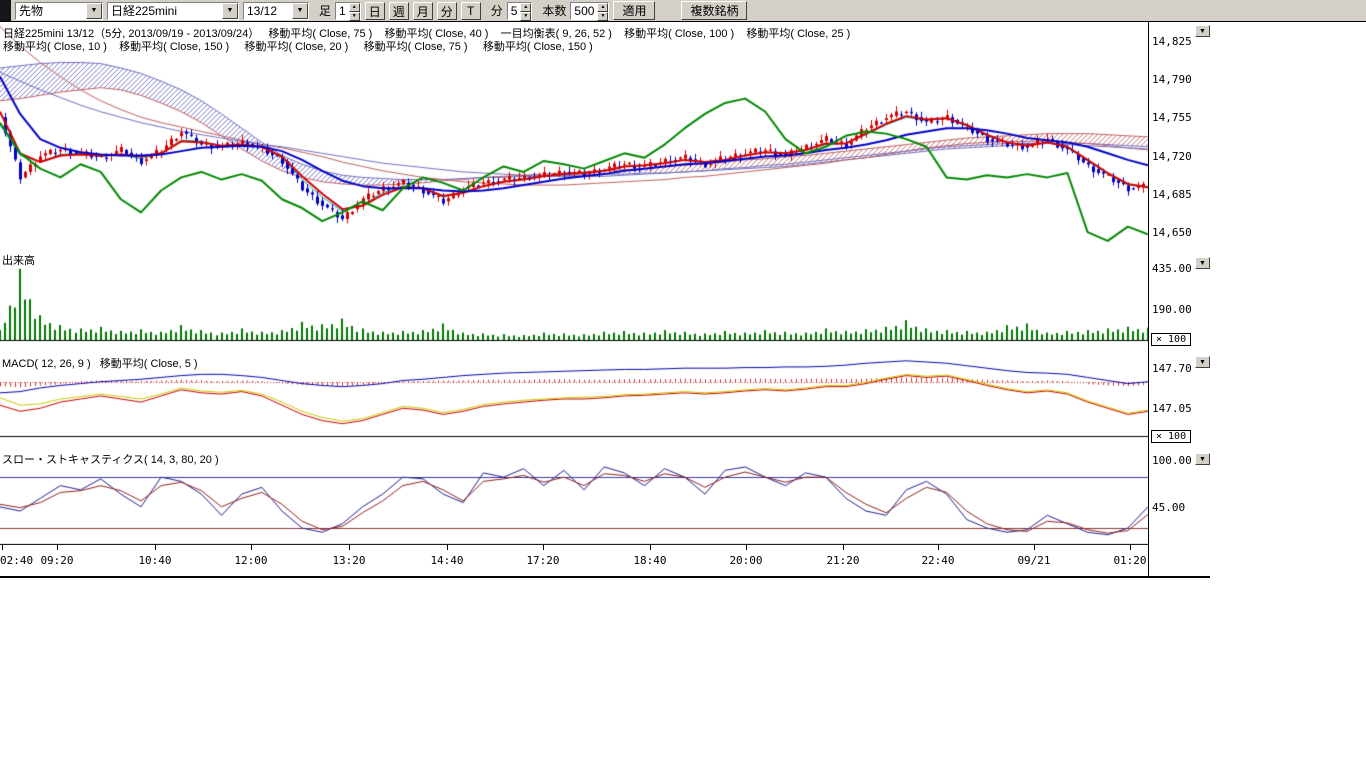 The height and width of the screenshot is (768, 1366). Describe the element at coordinates (1130, 560) in the screenshot. I see `time-axis-label: 01:20` at that location.